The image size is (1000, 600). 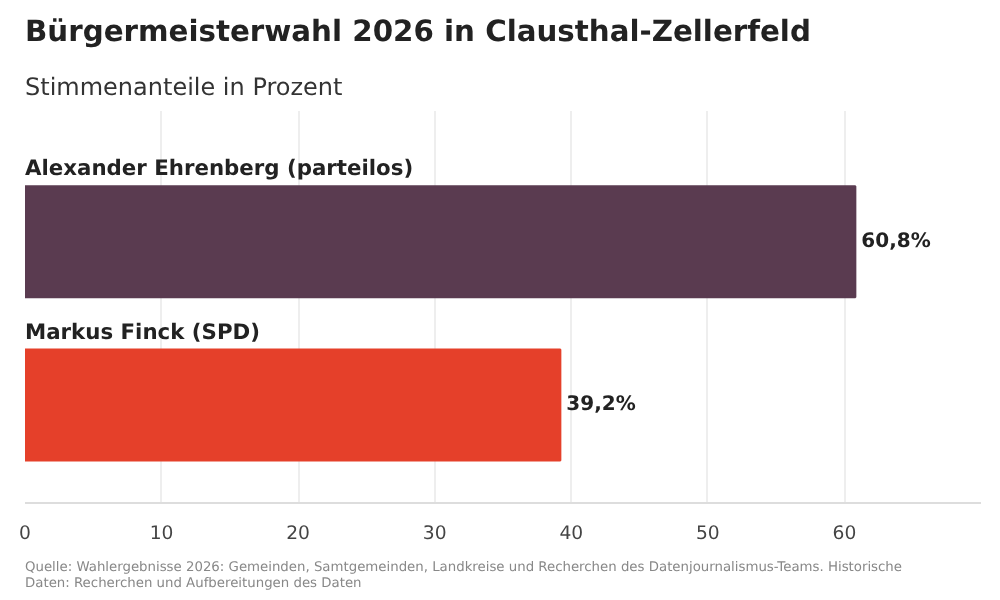 I want to click on y-tick-label: Alexander Ehrenberg (parteilos), so click(x=219, y=168).